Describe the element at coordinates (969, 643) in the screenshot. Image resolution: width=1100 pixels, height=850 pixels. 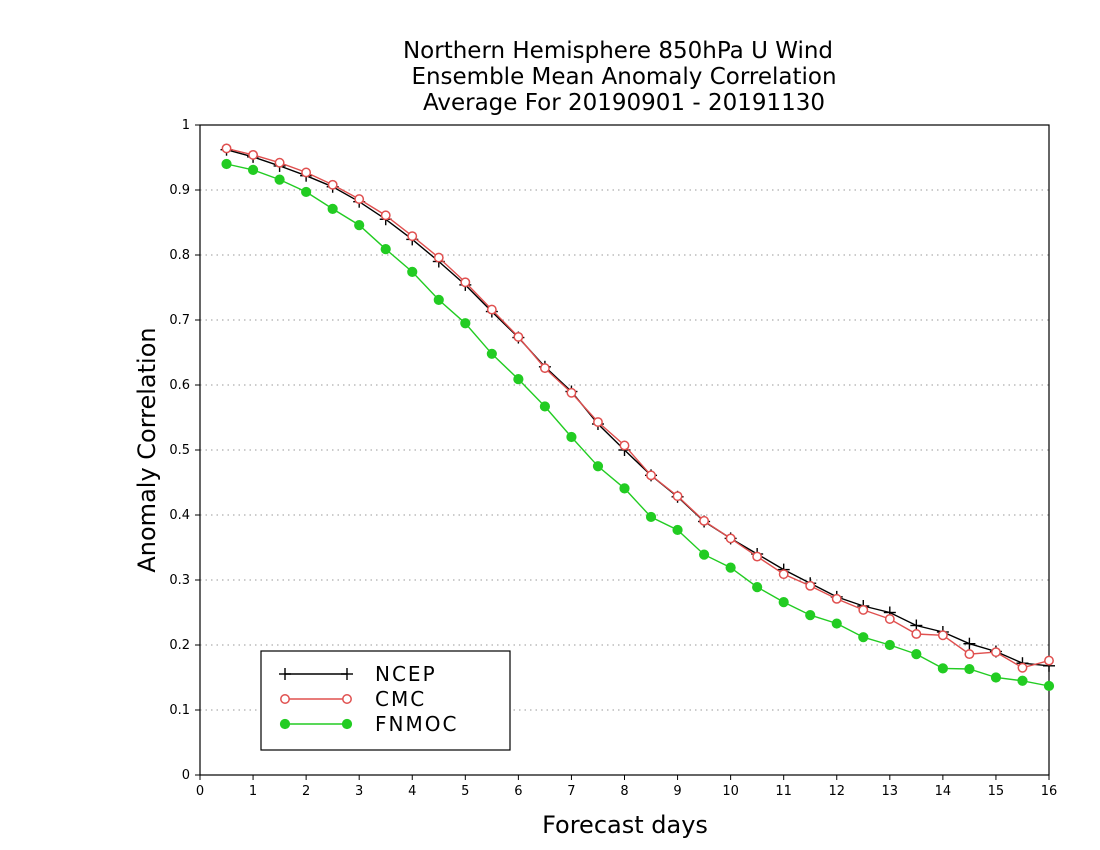
I see `data-point-ncep` at that location.